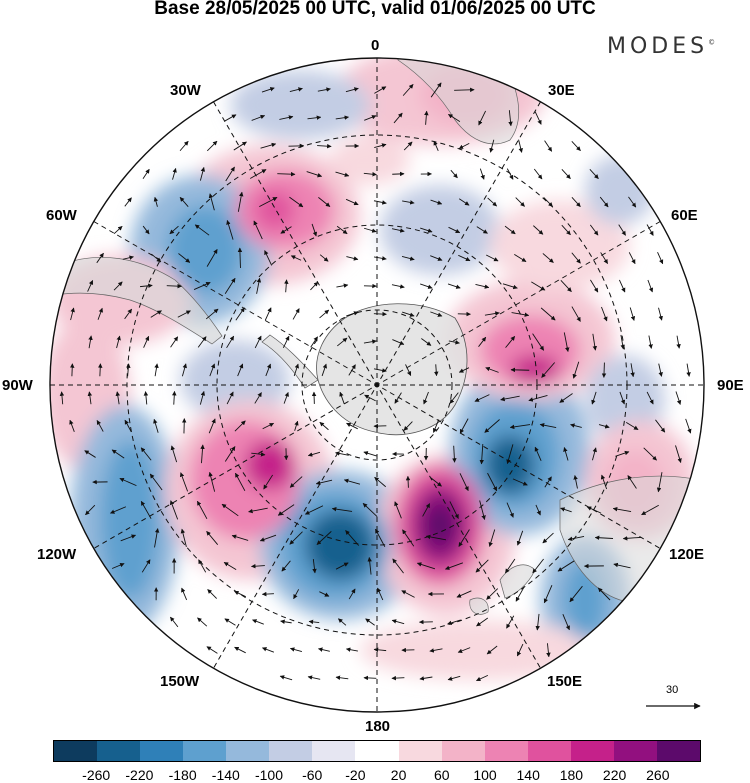 This screenshot has width=750, height=783. I want to click on colorbar-tick-label: -180, so click(182, 775).